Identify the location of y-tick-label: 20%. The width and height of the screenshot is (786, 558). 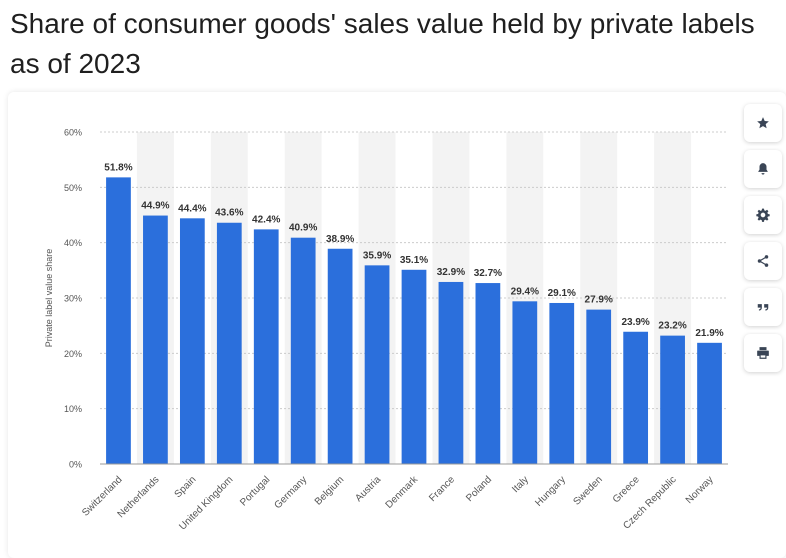
(73, 354).